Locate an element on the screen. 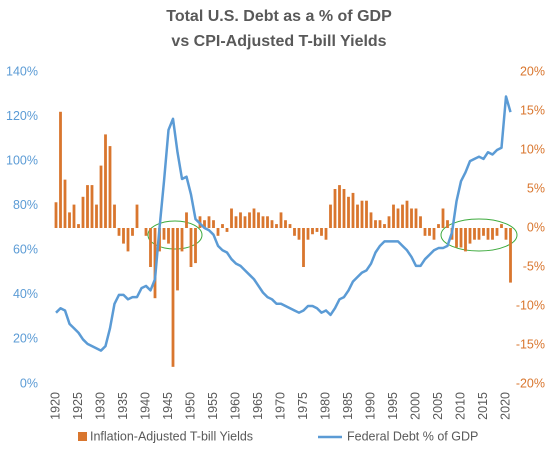 The width and height of the screenshot is (558, 452). x-tick-label: 1925 is located at coordinates (78, 406).